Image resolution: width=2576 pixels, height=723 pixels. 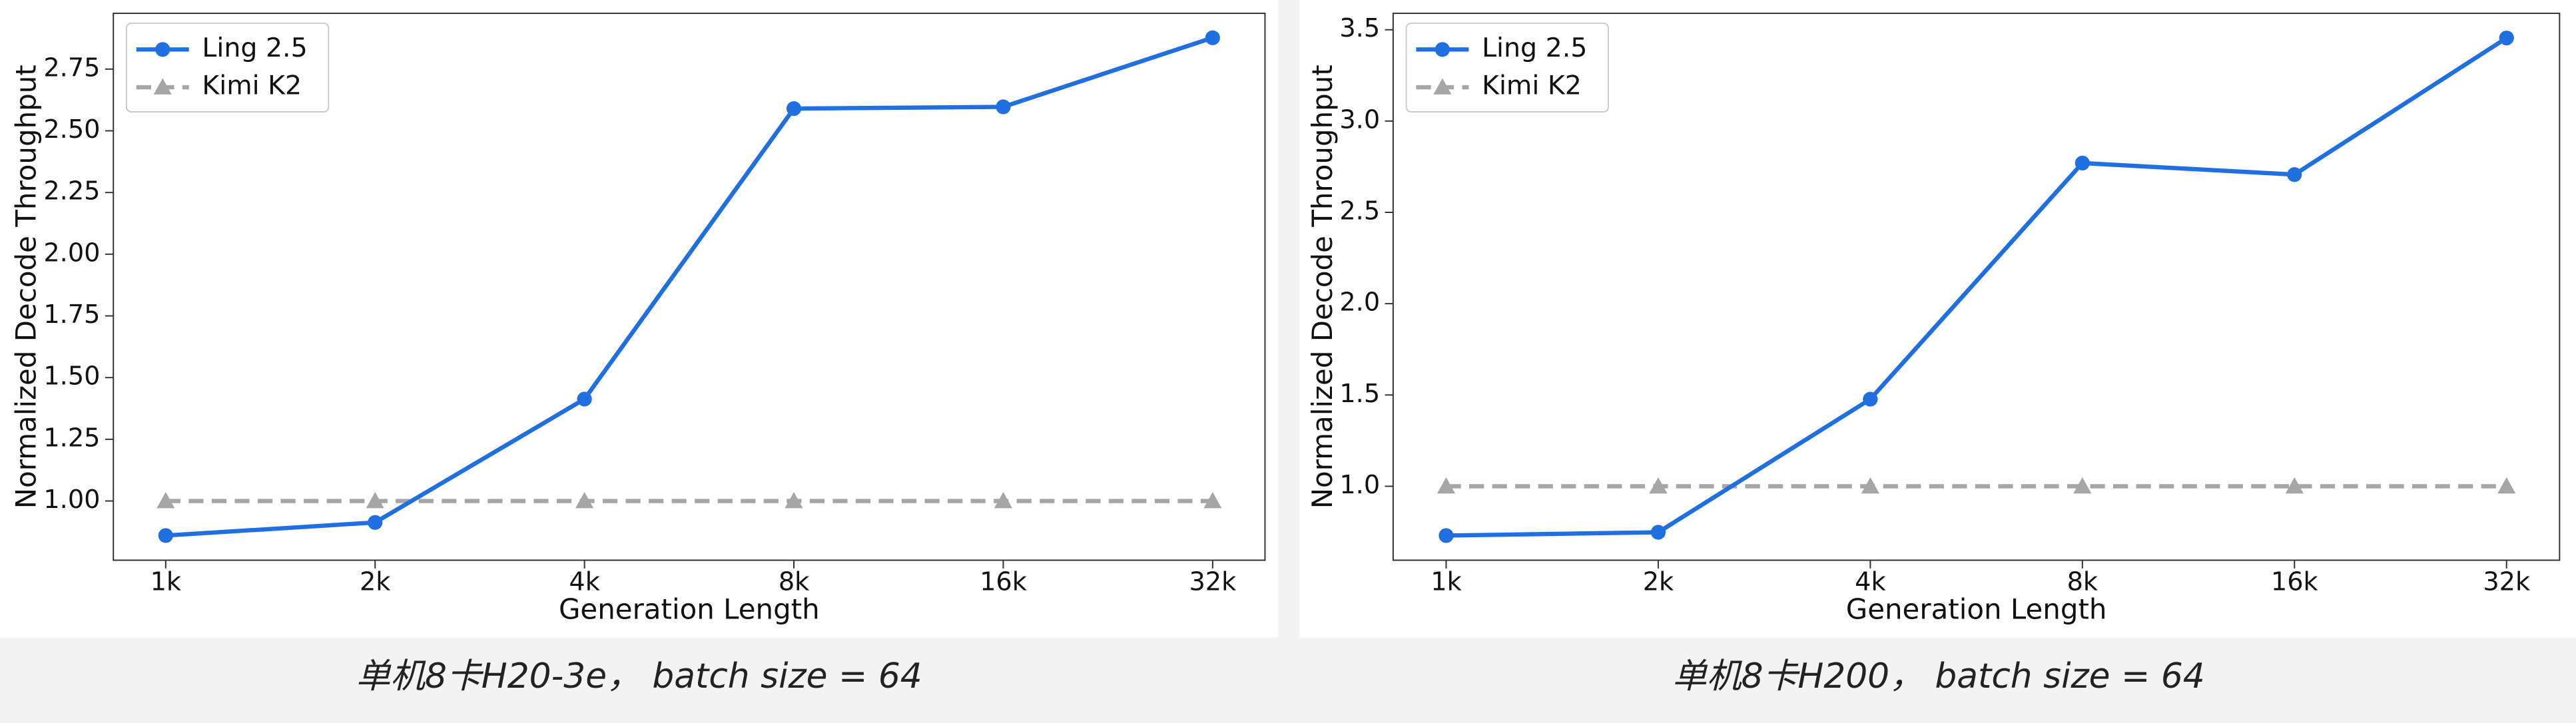 I want to click on y-tick-label: 1.0, so click(x=1359, y=485).